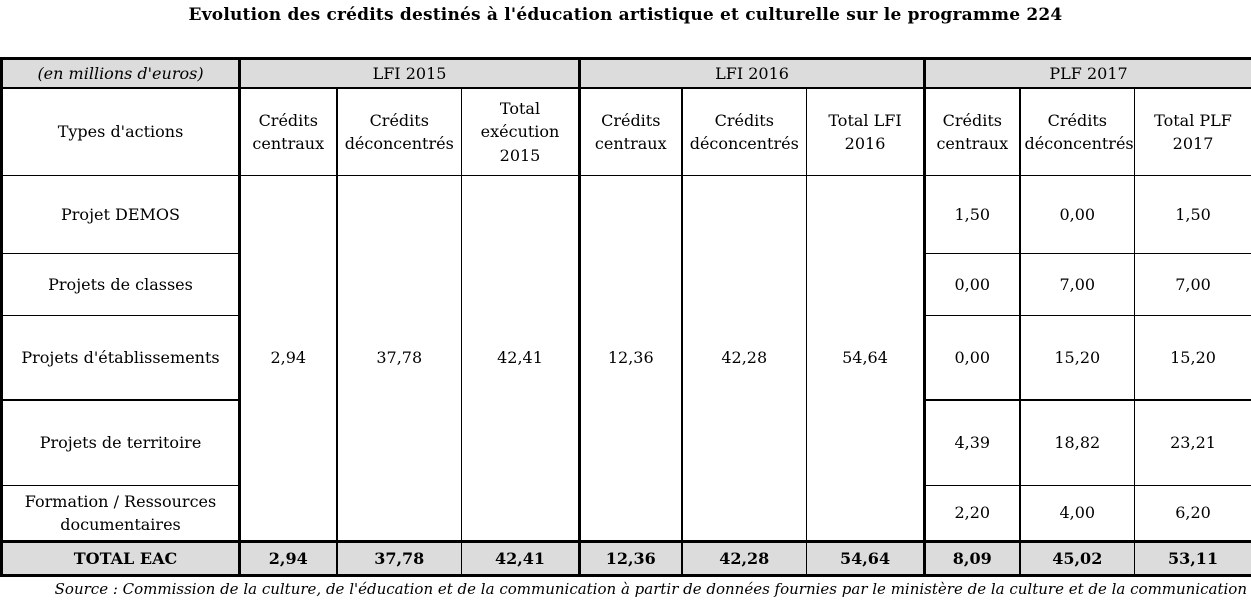 The height and width of the screenshot is (610, 1251). What do you see at coordinates (1192, 513) in the screenshot?
I see `value-cell: 6,20` at bounding box center [1192, 513].